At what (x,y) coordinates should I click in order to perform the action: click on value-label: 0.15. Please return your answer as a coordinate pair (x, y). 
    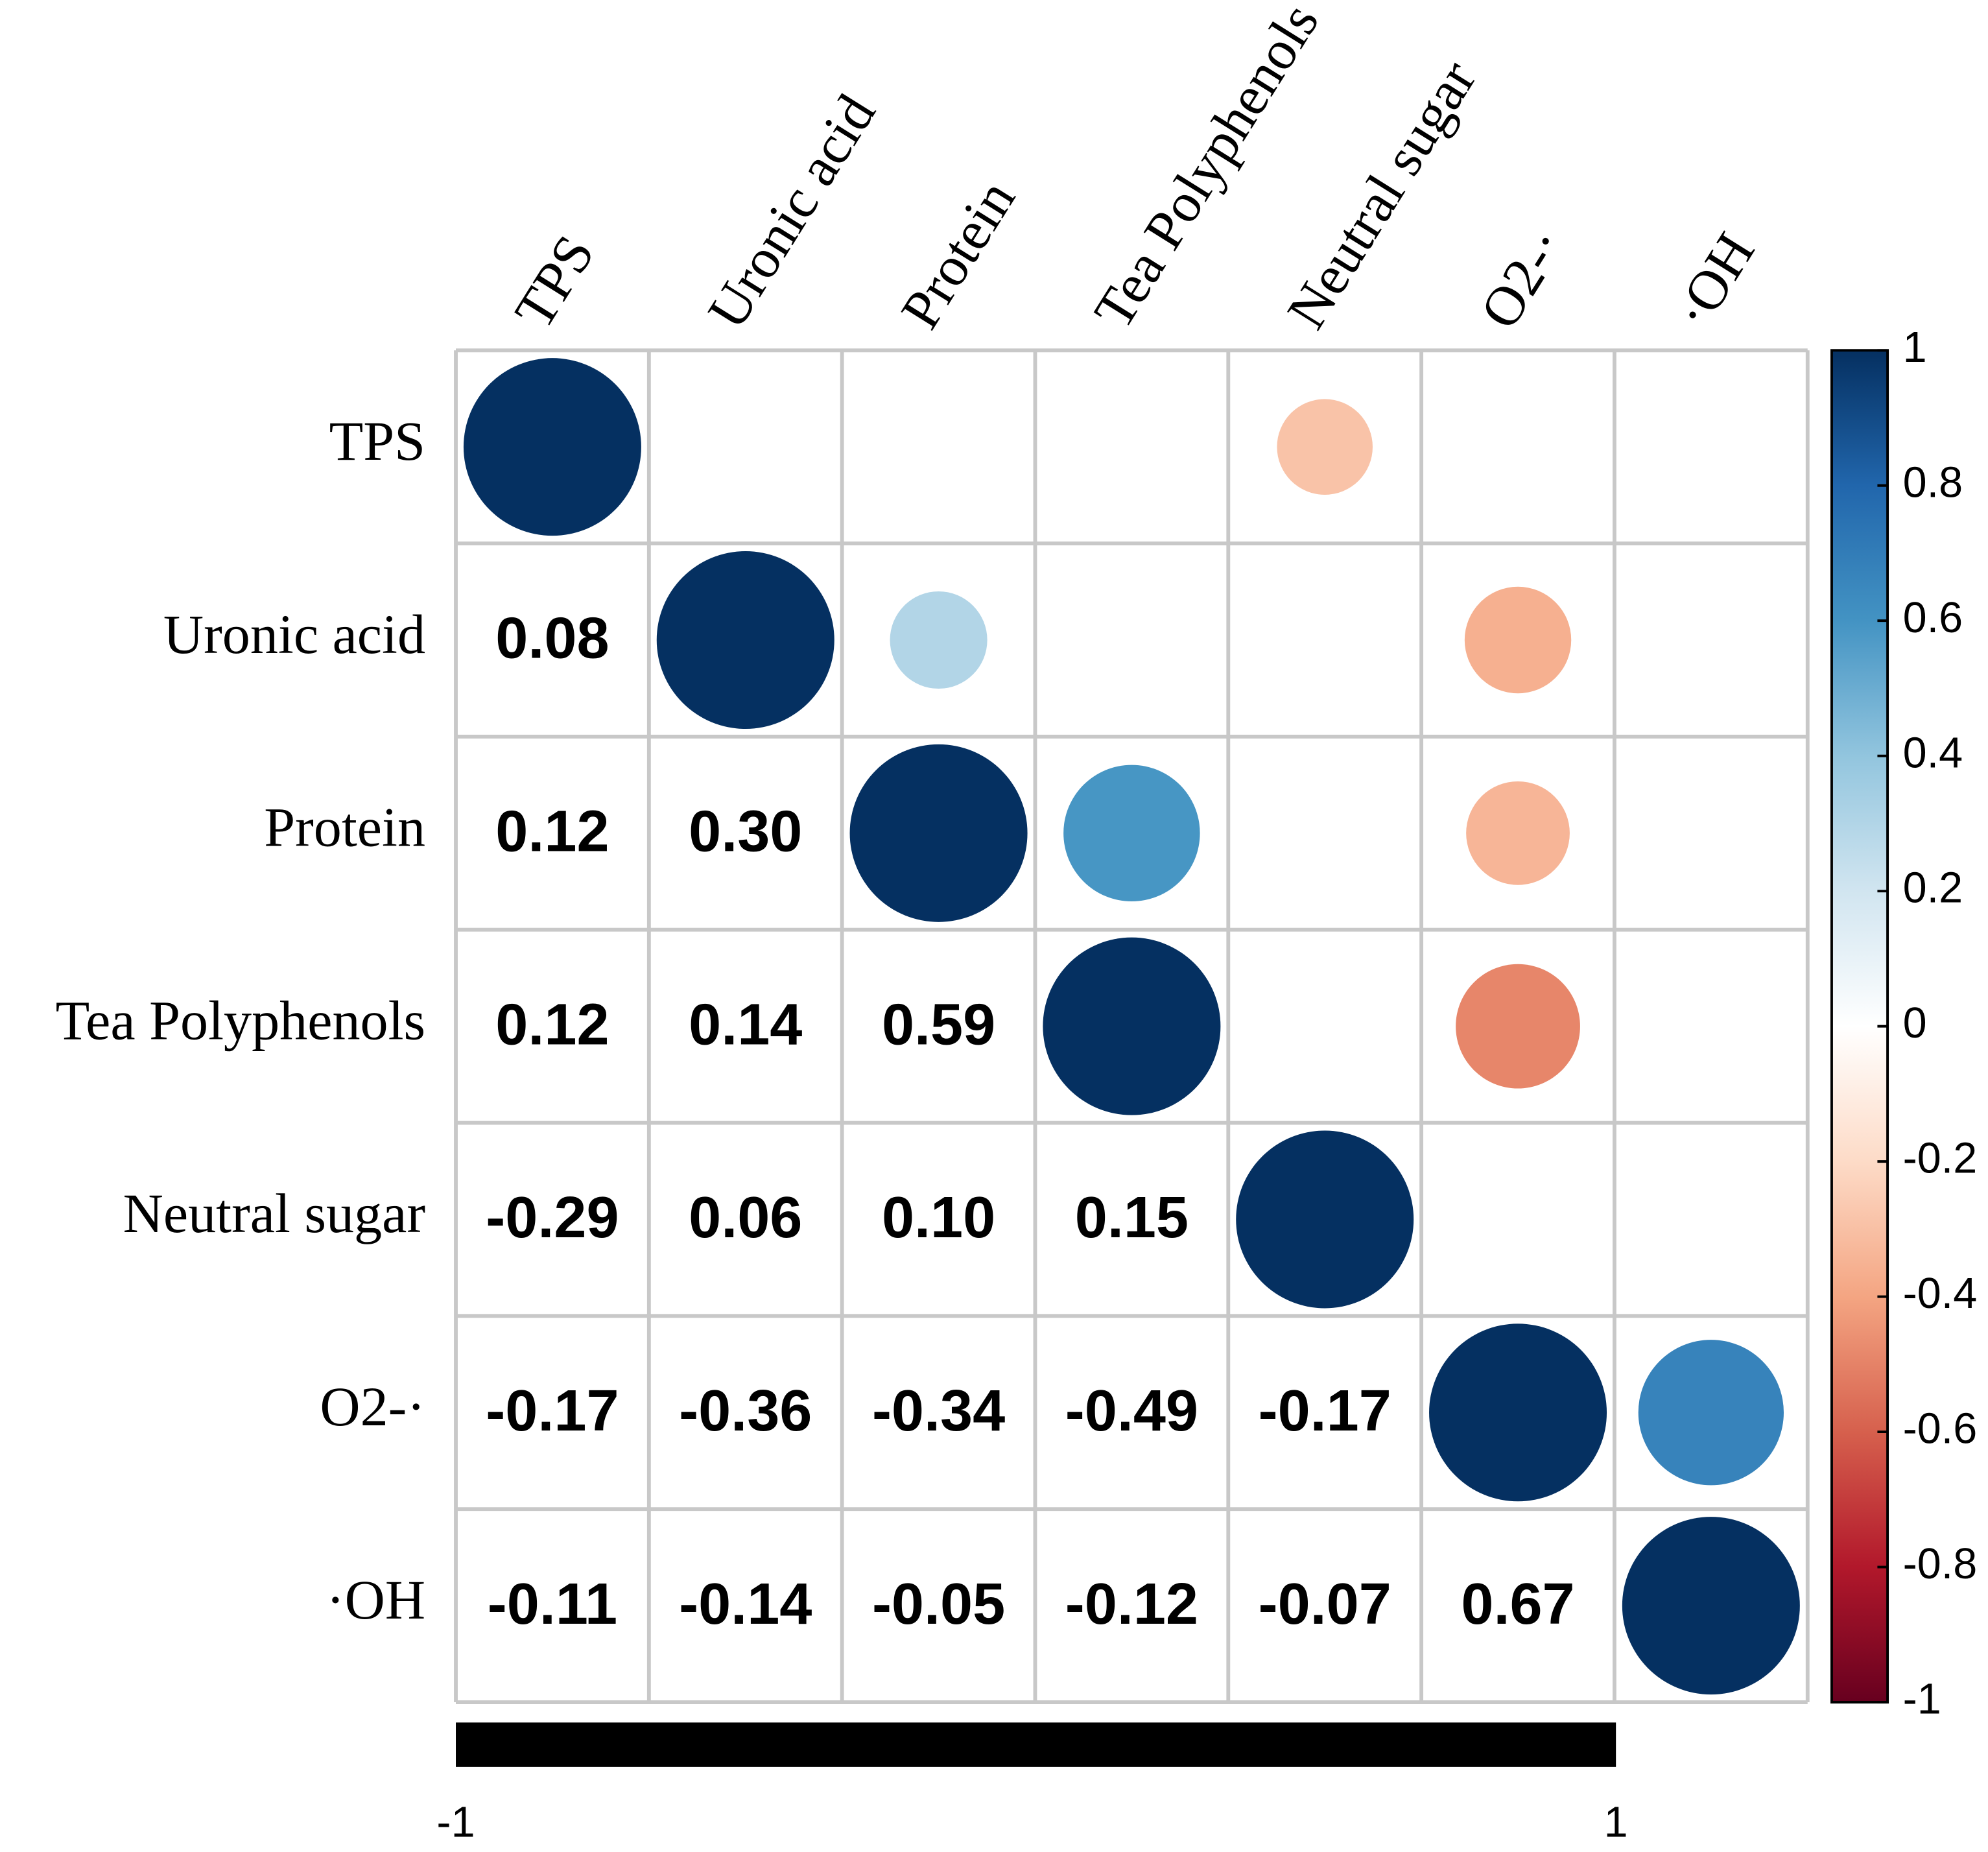
    Looking at the image, I should click on (1132, 1217).